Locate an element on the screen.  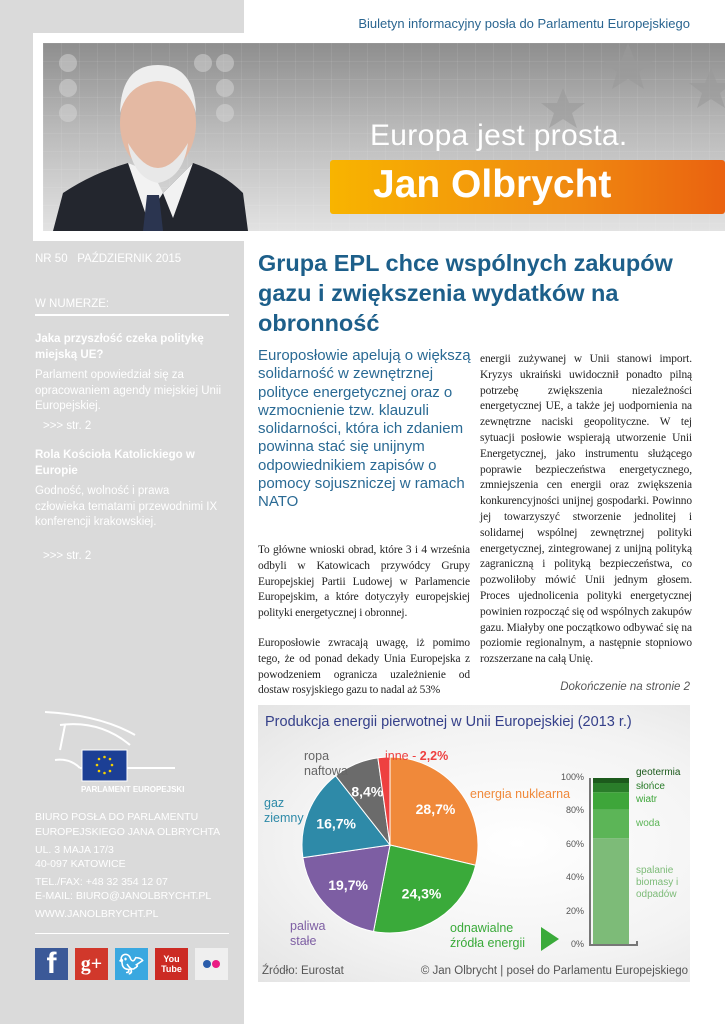
issue-date: PAŹDZIERNIK 2015 is located at coordinates (129, 259).